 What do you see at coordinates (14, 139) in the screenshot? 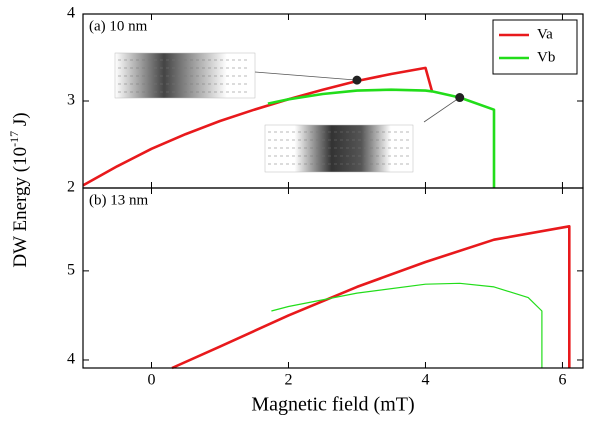
I see `y-label-exponent: -17` at bounding box center [14, 139].